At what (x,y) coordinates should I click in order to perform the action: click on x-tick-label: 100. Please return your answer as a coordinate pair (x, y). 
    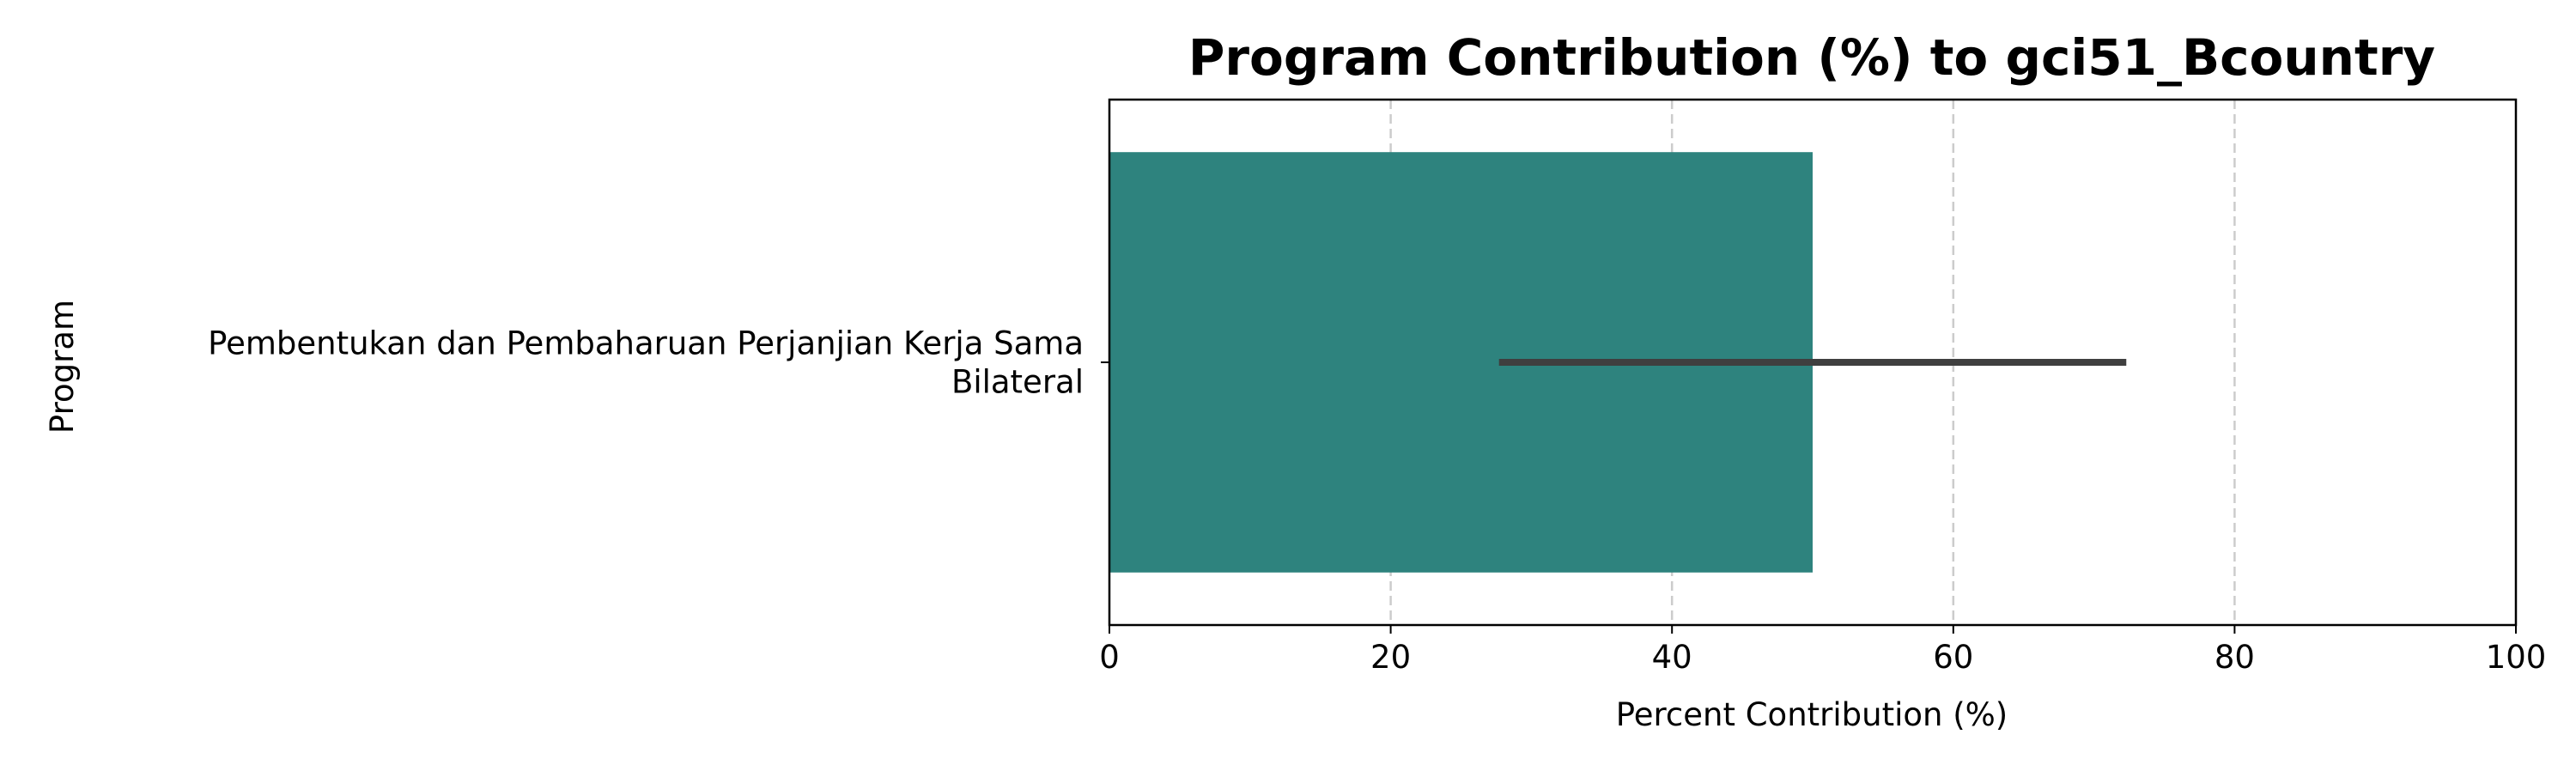
    Looking at the image, I should click on (2516, 657).